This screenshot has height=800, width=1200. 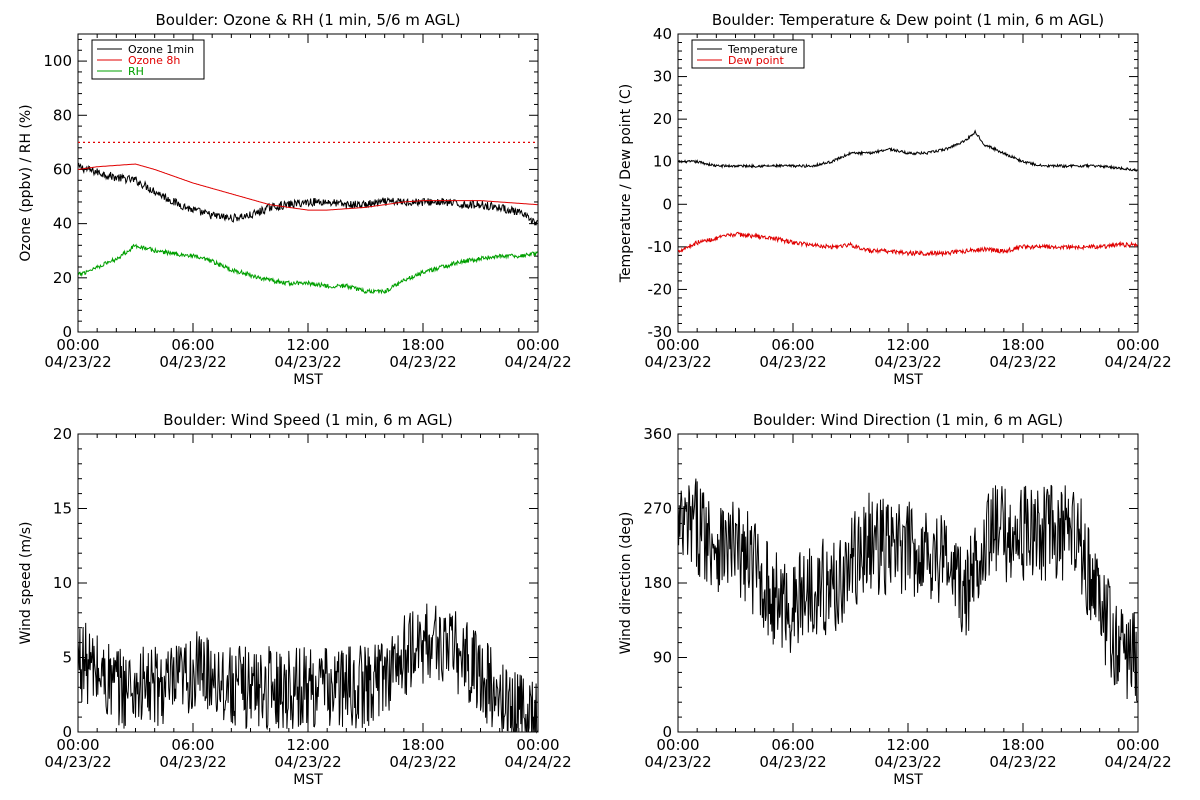 I want to click on y-tick-label: 360, so click(x=657, y=434).